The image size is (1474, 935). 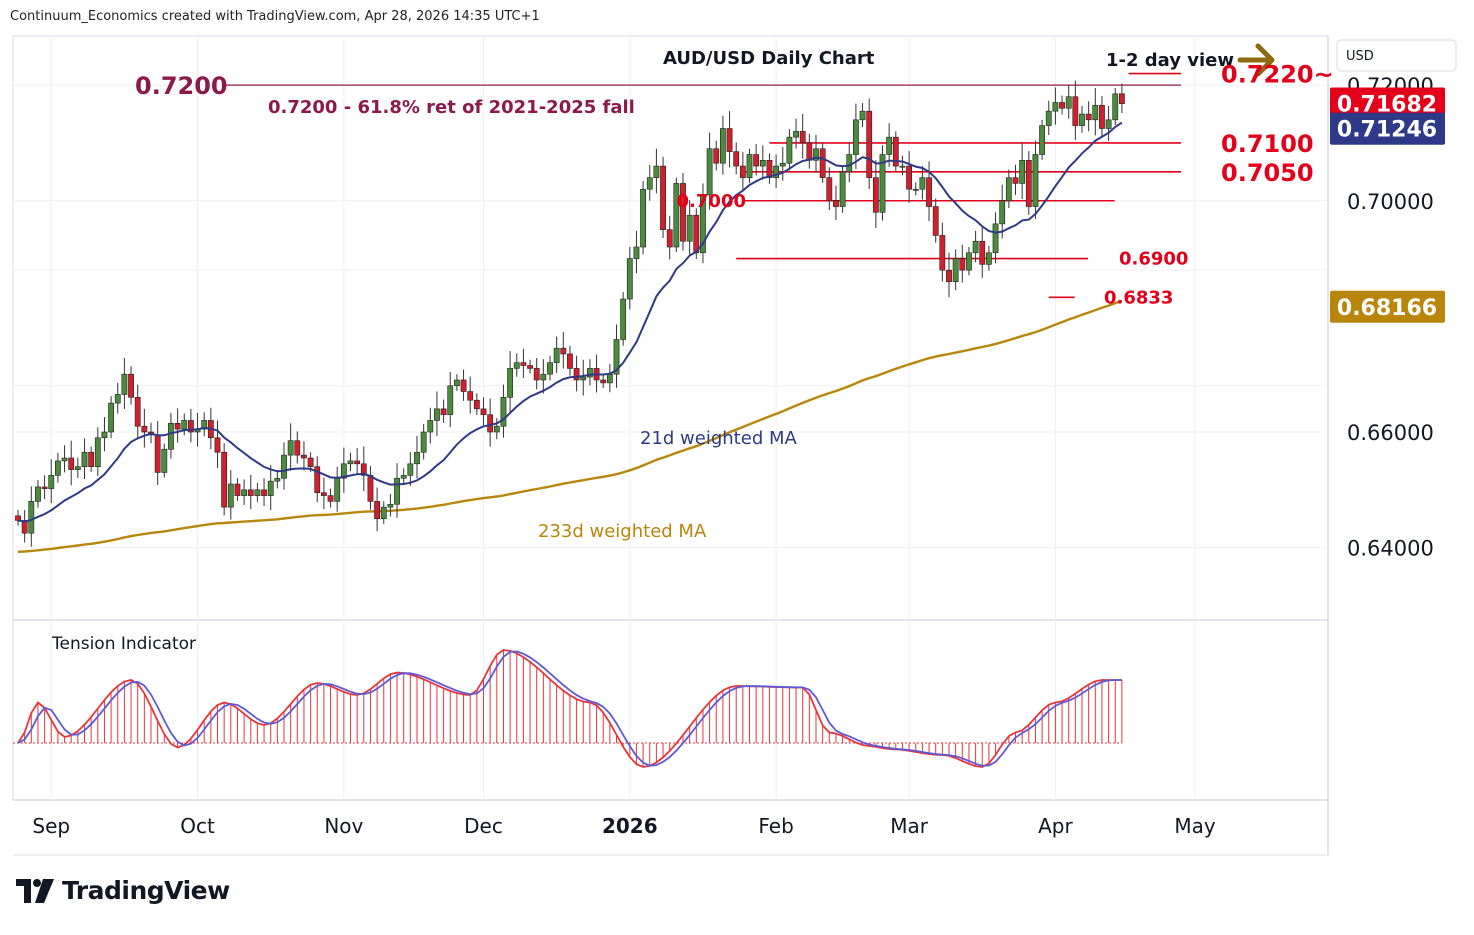 What do you see at coordinates (1138, 297) in the screenshot?
I see `level-label-6833: 0.6833` at bounding box center [1138, 297].